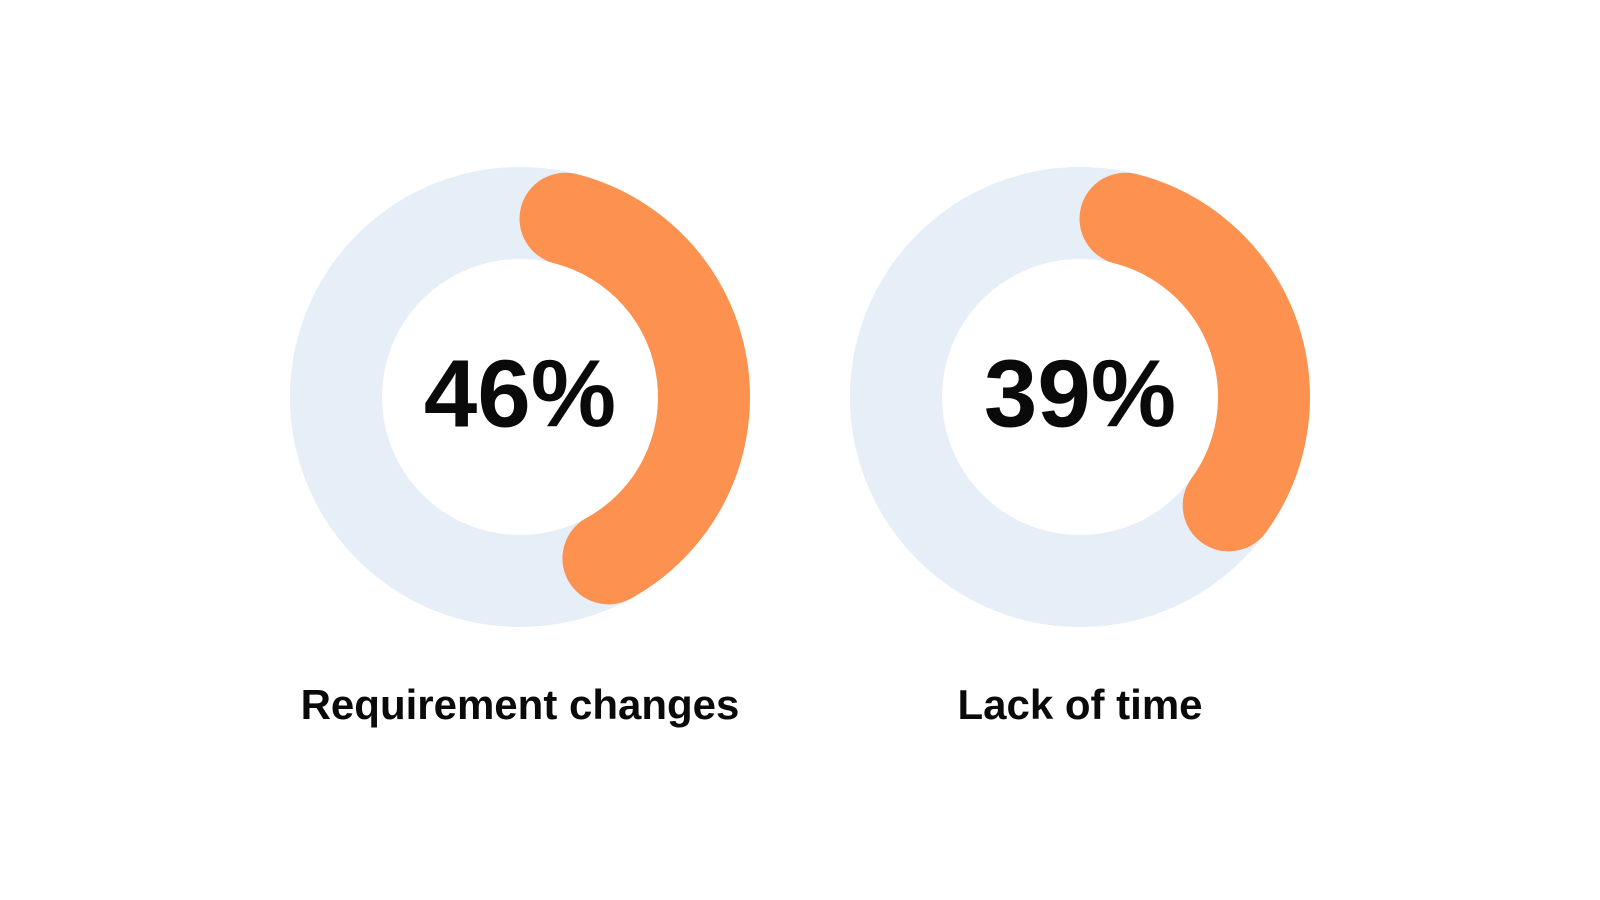 This screenshot has height=900, width=1600. Describe the element at coordinates (520, 704) in the screenshot. I see `category-label: Requirement changes` at that location.